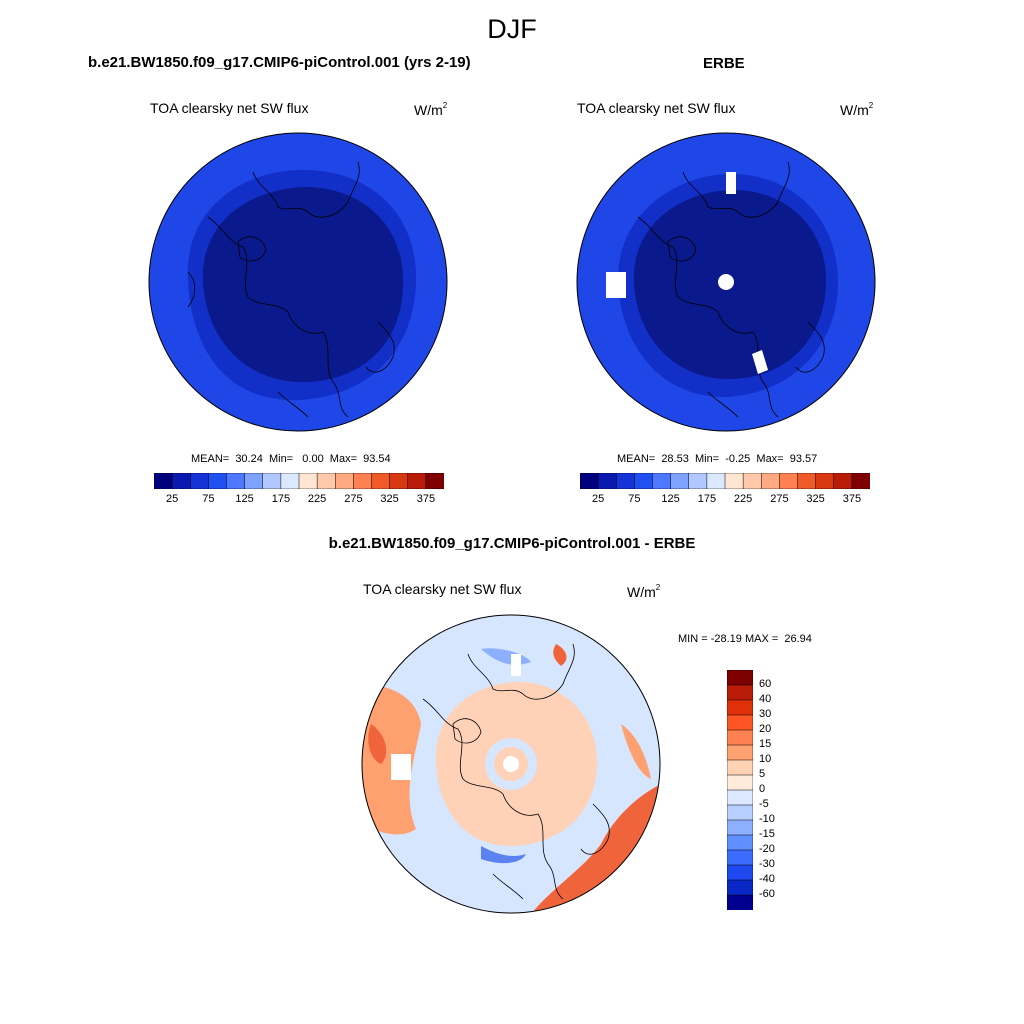 The image size is (1024, 1024). What do you see at coordinates (717, 459) in the screenshot?
I see `obs-stats: MEAN= 28.53 Min= -0.25 Max= 93.57` at bounding box center [717, 459].